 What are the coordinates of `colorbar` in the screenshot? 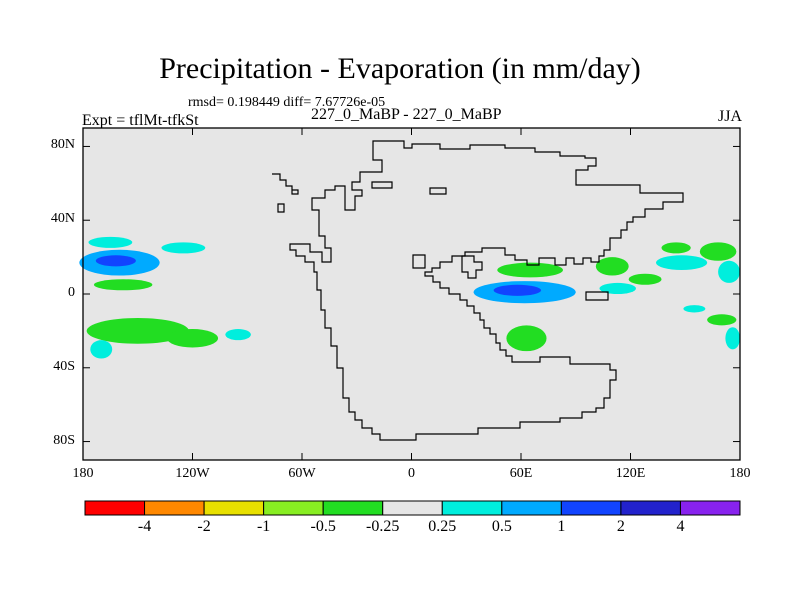 It's located at (412, 508).